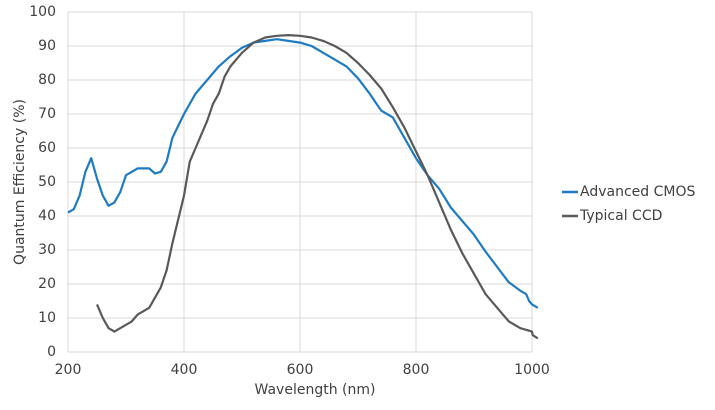 This screenshot has width=715, height=410. I want to click on y-tick-label: 40, so click(47, 216).